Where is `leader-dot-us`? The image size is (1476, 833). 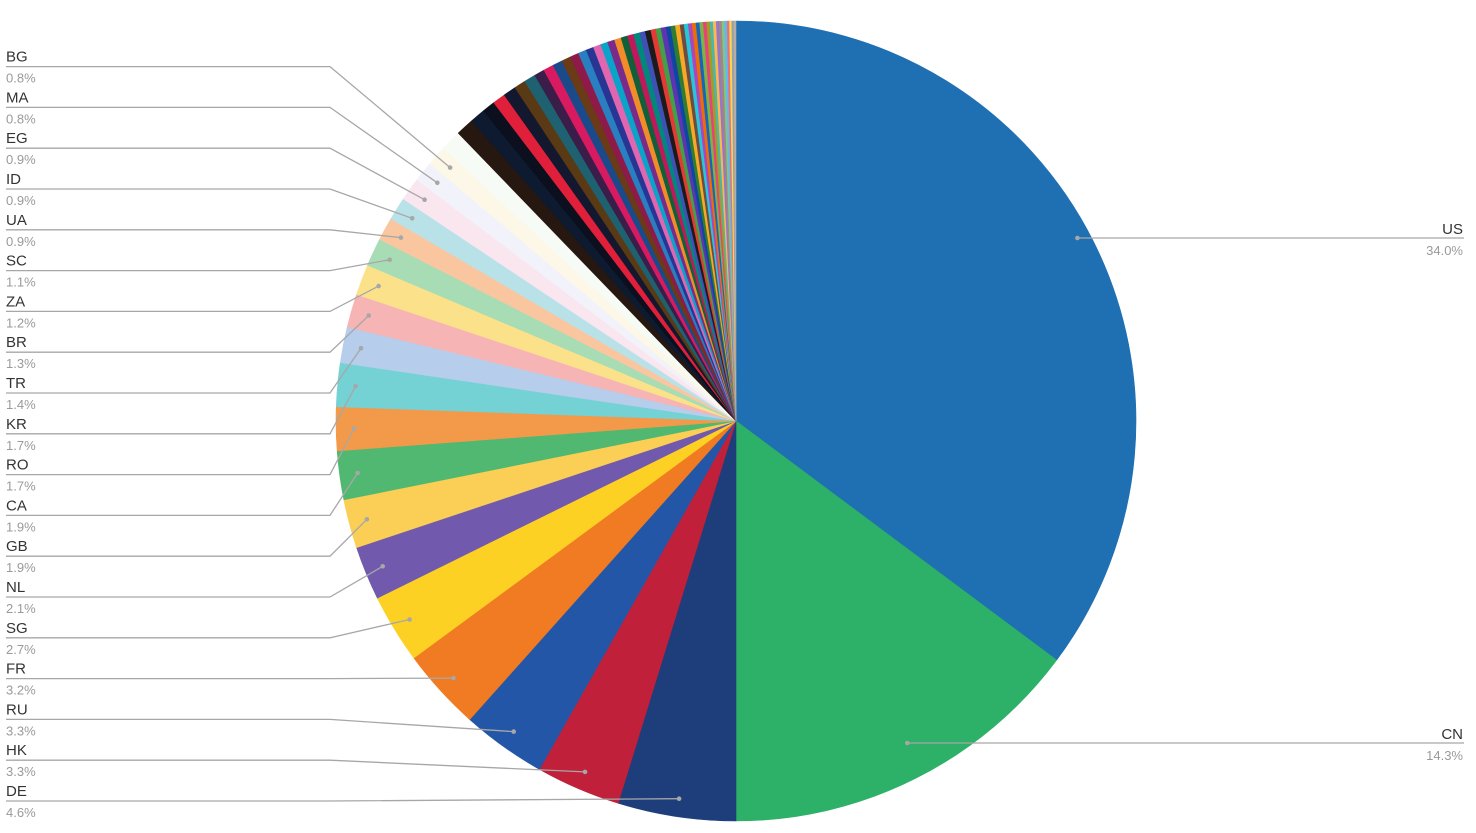 leader-dot-us is located at coordinates (1077, 238).